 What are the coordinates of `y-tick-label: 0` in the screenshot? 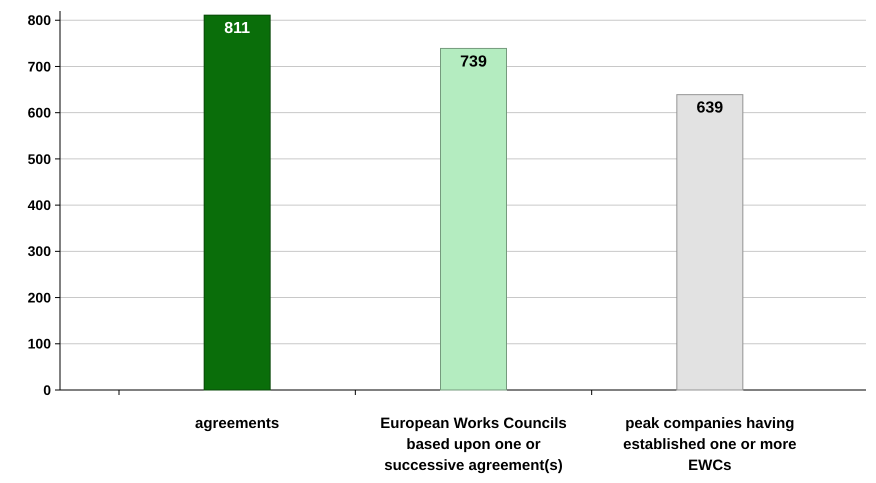 It's located at (47, 390).